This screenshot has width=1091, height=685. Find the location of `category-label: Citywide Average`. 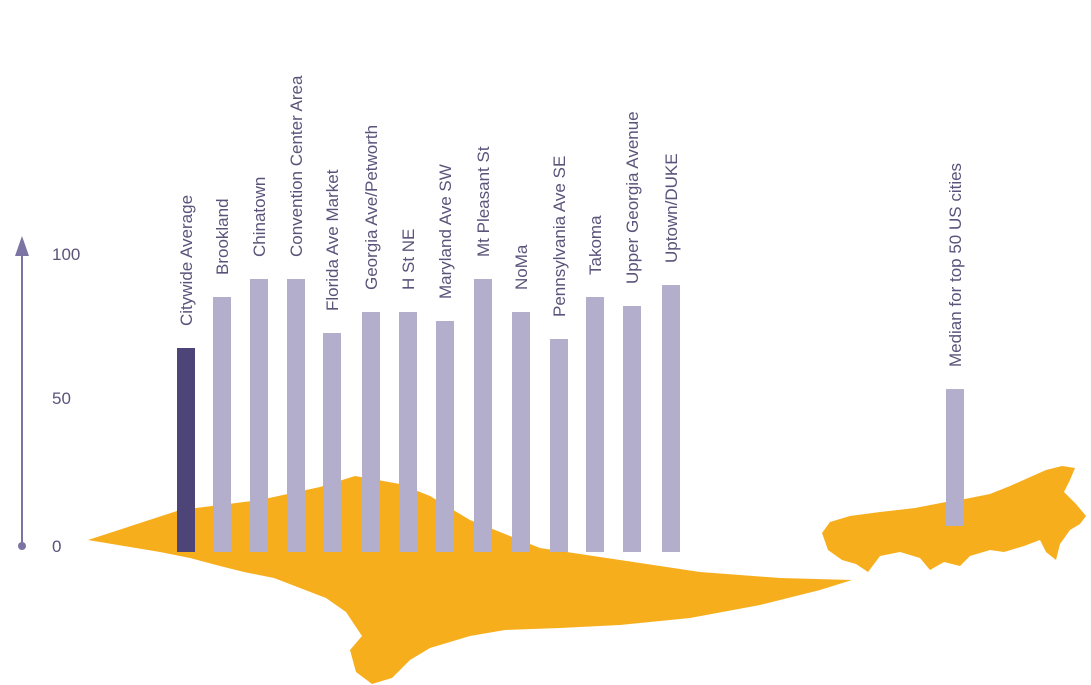

category-label: Citywide Average is located at coordinates (186, 260).